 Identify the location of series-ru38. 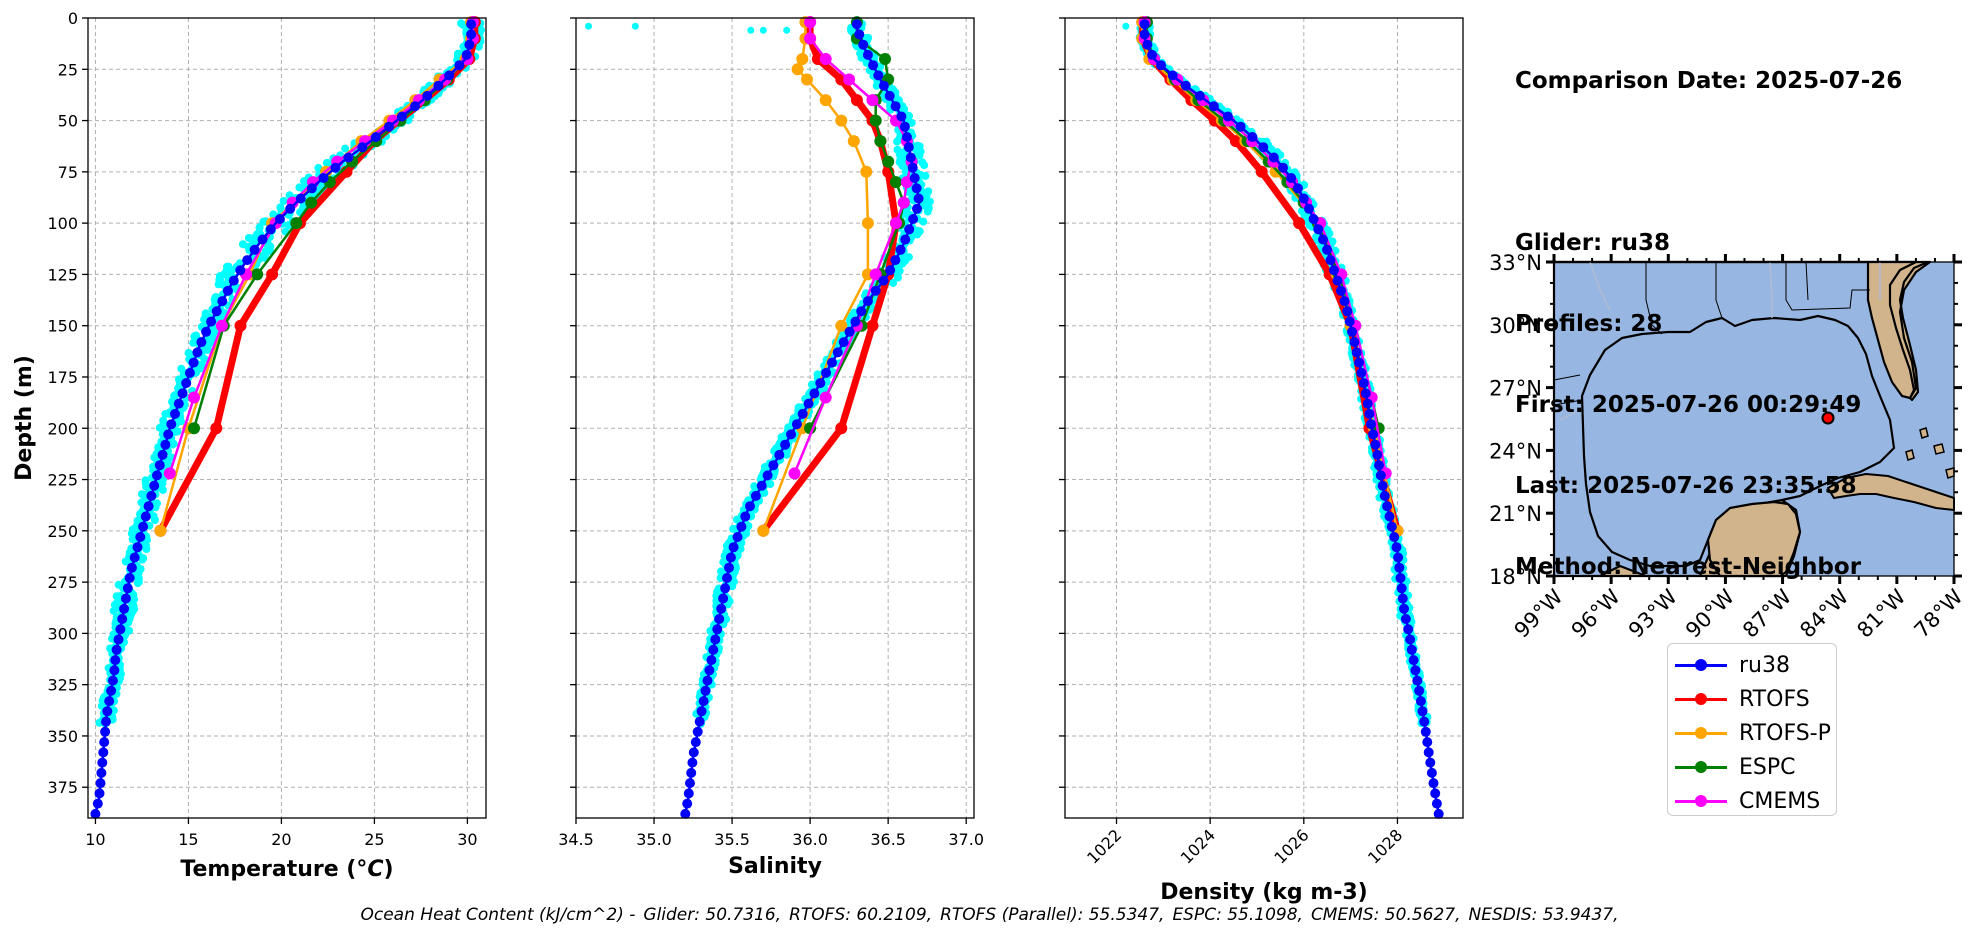
(1291, 419).